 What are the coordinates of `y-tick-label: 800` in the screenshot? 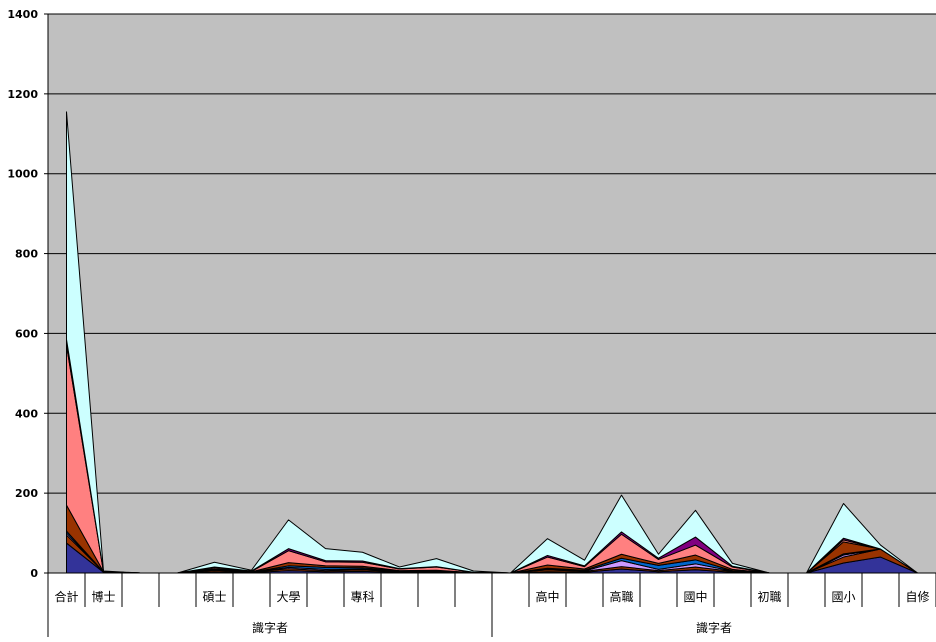 It's located at (26, 254).